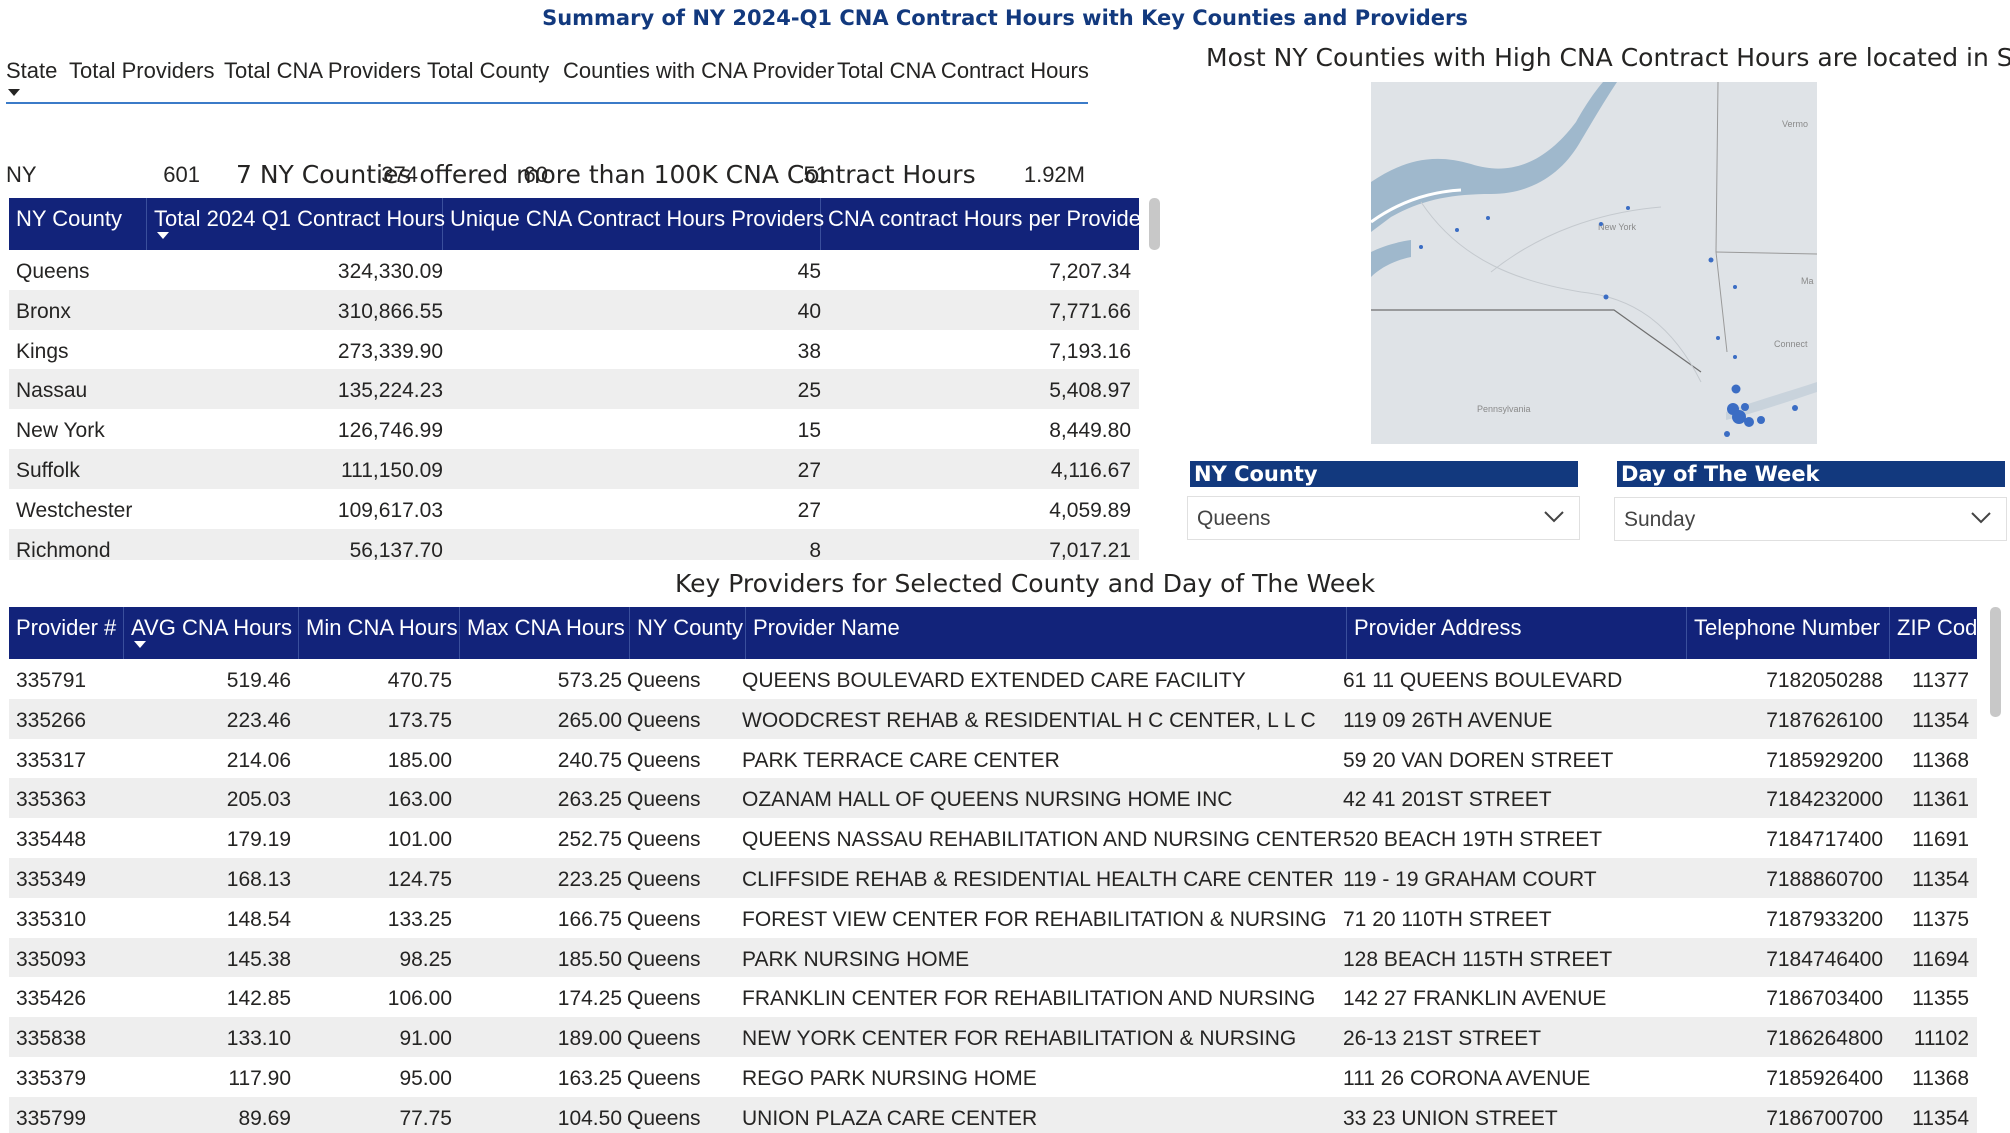 Image resolution: width=2010 pixels, height=1133 pixels. Describe the element at coordinates (1771, 401) in the screenshot. I see `long-island` at that location.